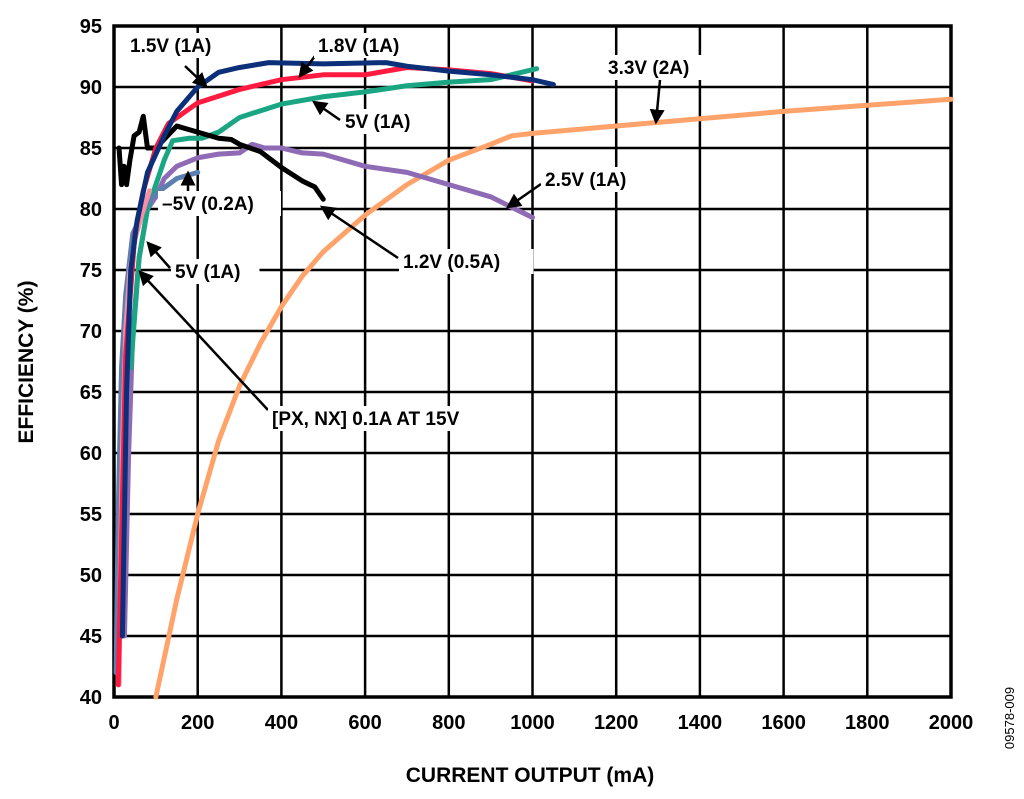 The image size is (1024, 799). I want to click on x-tick-label: 1600, so click(783, 723).